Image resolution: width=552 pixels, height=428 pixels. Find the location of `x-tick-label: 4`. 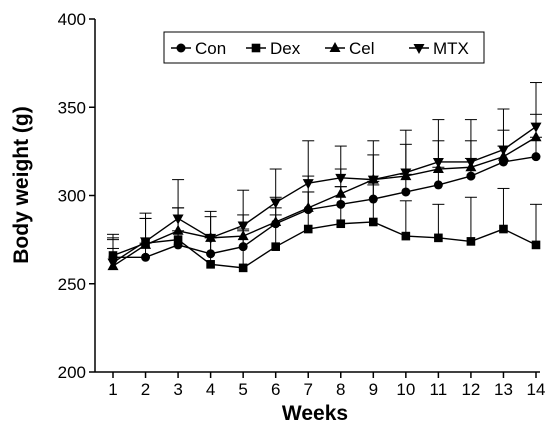

x-tick-label: 4 is located at coordinates (210, 389).